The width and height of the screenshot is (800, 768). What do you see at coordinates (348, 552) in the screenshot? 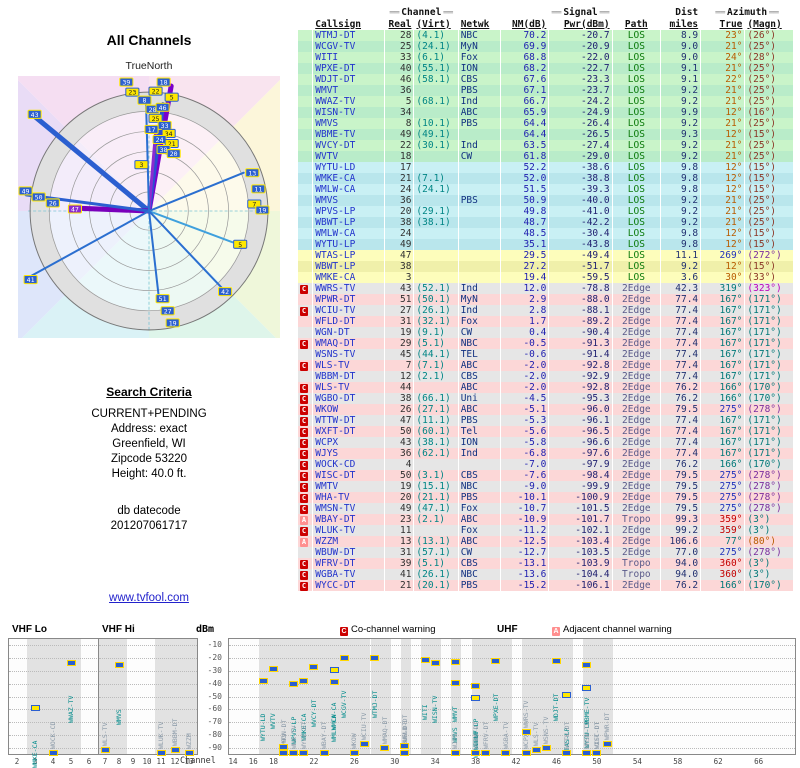
I see `callsign-link: WBUW-DT` at bounding box center [348, 552].